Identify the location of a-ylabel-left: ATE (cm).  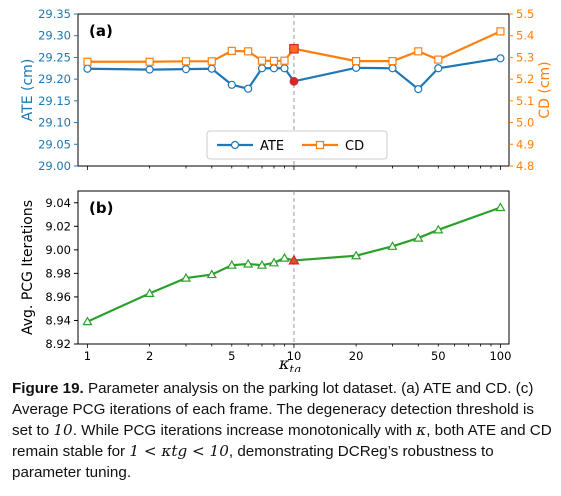
(28, 90).